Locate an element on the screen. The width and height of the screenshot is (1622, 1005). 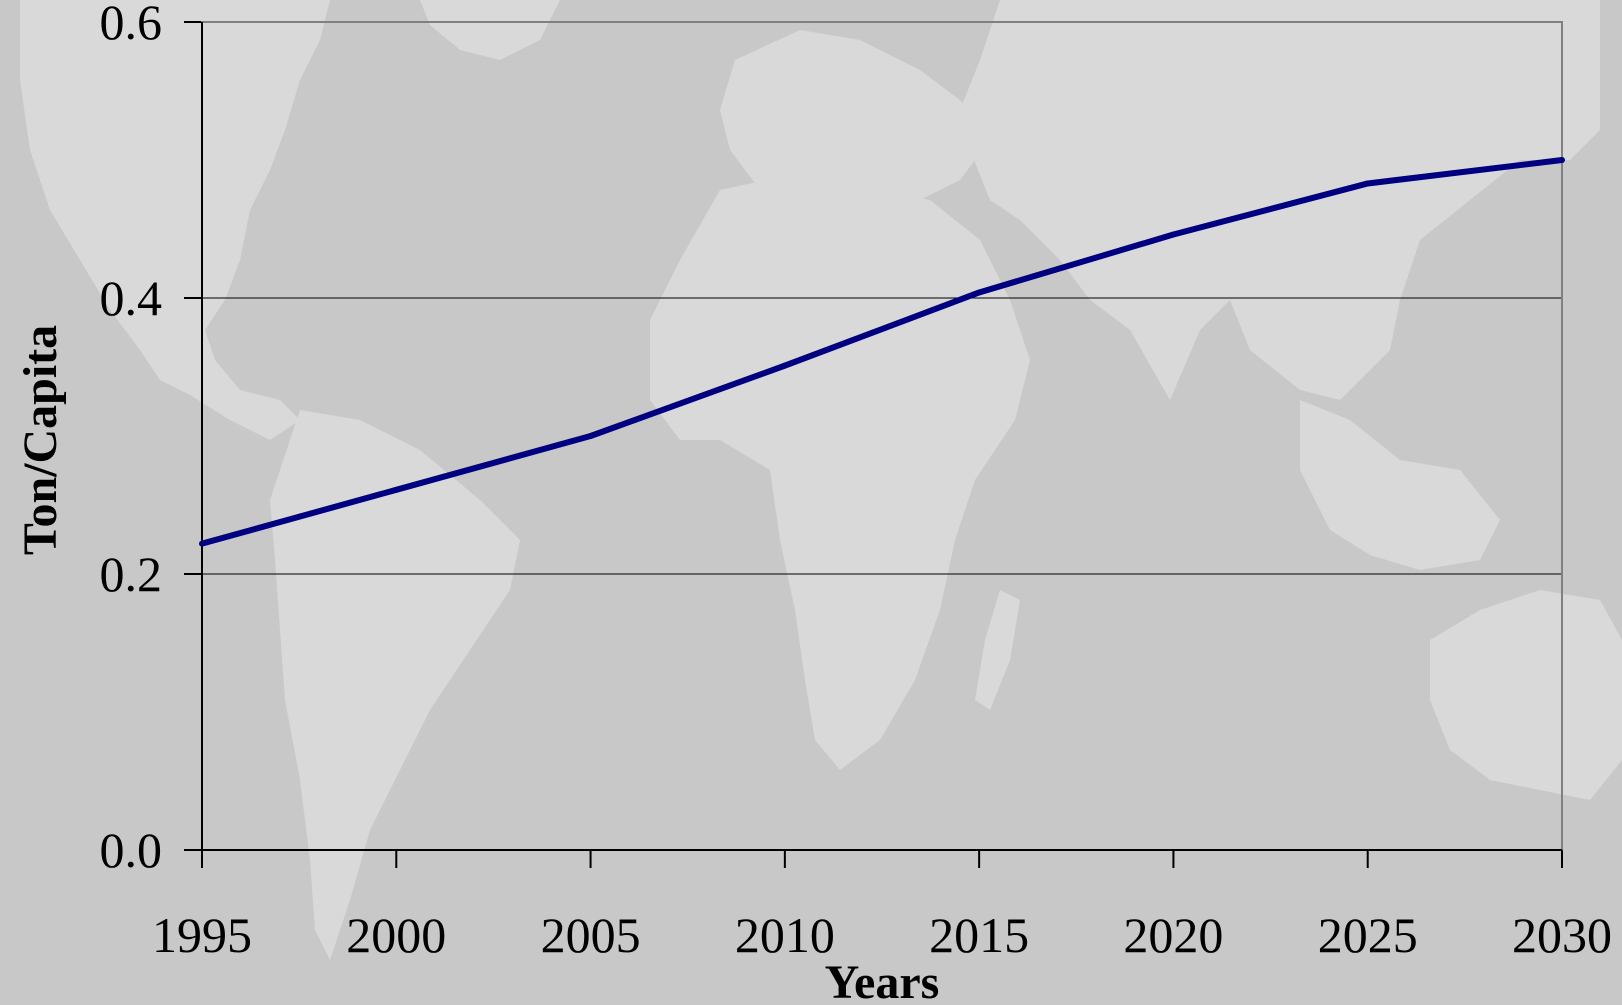
africa-shape is located at coordinates (840, 472).